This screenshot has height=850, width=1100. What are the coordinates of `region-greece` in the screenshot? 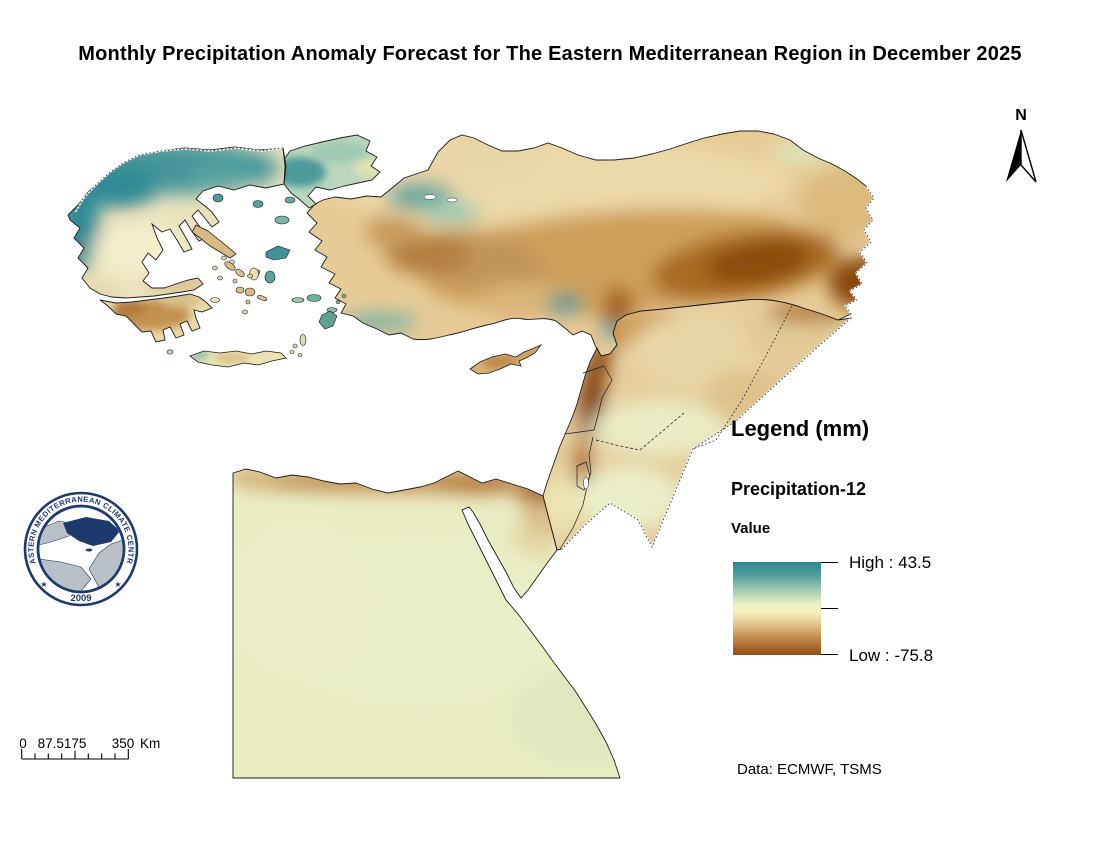 It's located at (176, 222).